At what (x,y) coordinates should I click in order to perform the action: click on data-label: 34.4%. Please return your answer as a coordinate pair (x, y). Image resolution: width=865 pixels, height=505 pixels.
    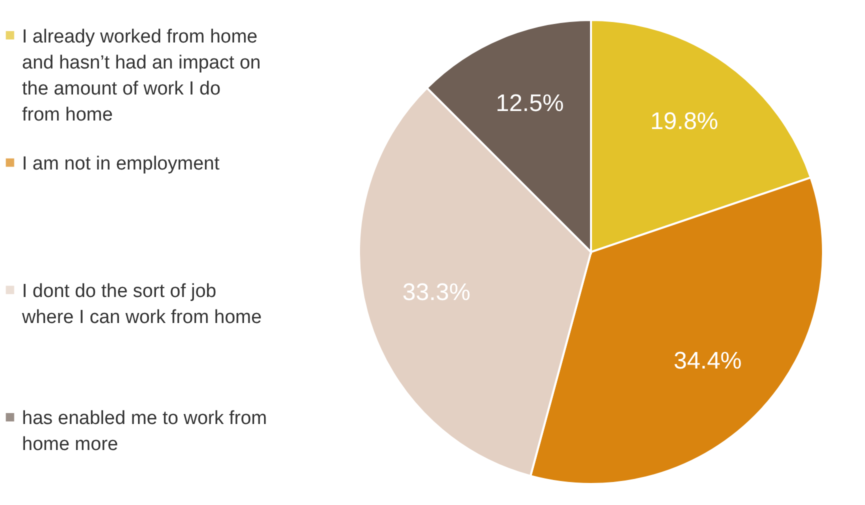
    Looking at the image, I should click on (708, 361).